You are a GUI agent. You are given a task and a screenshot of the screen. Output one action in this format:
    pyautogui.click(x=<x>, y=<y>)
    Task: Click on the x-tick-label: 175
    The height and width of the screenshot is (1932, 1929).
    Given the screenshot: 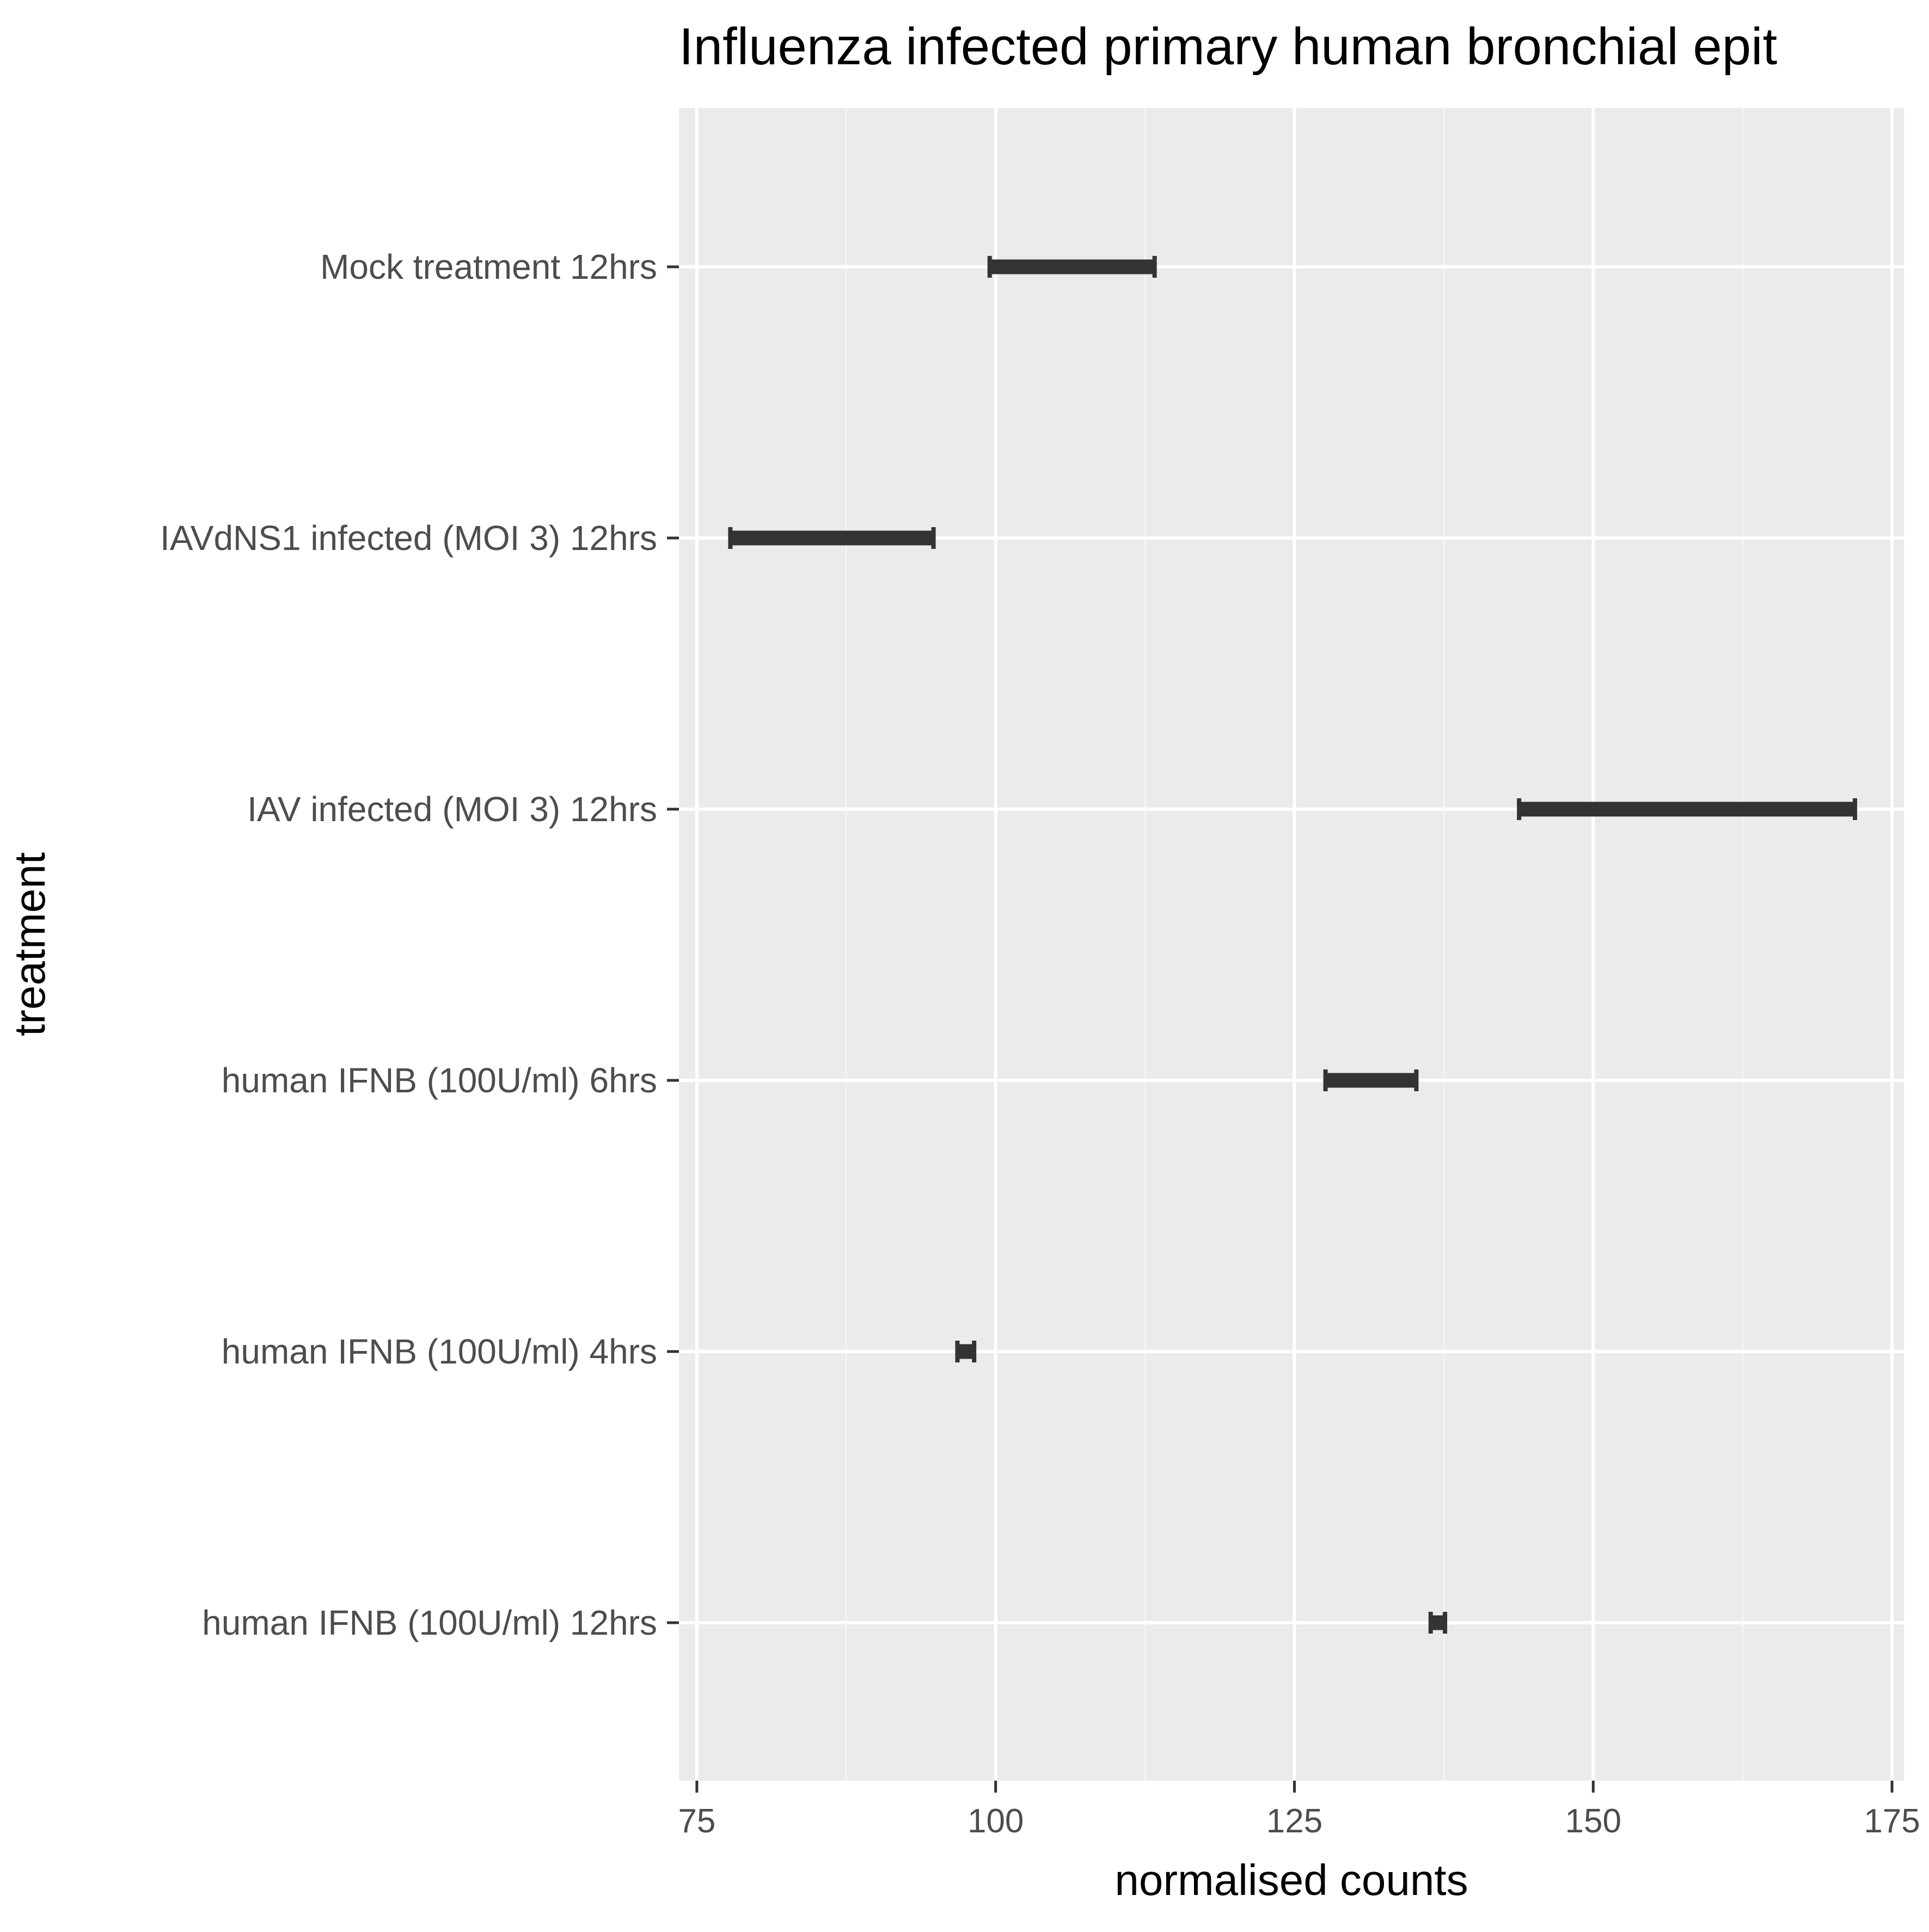 What is the action you would take?
    pyautogui.click(x=1892, y=1821)
    